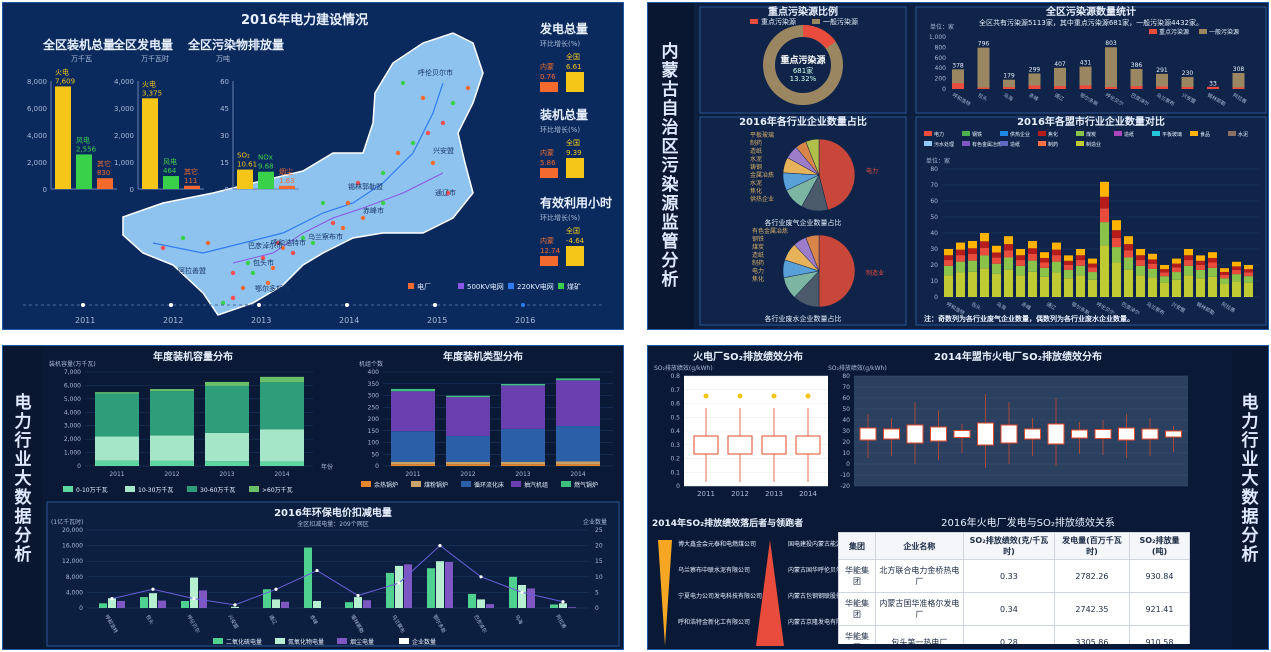 The image size is (1271, 652). Describe the element at coordinates (577, 474) in the screenshot. I see `x-tick: 2014` at that location.